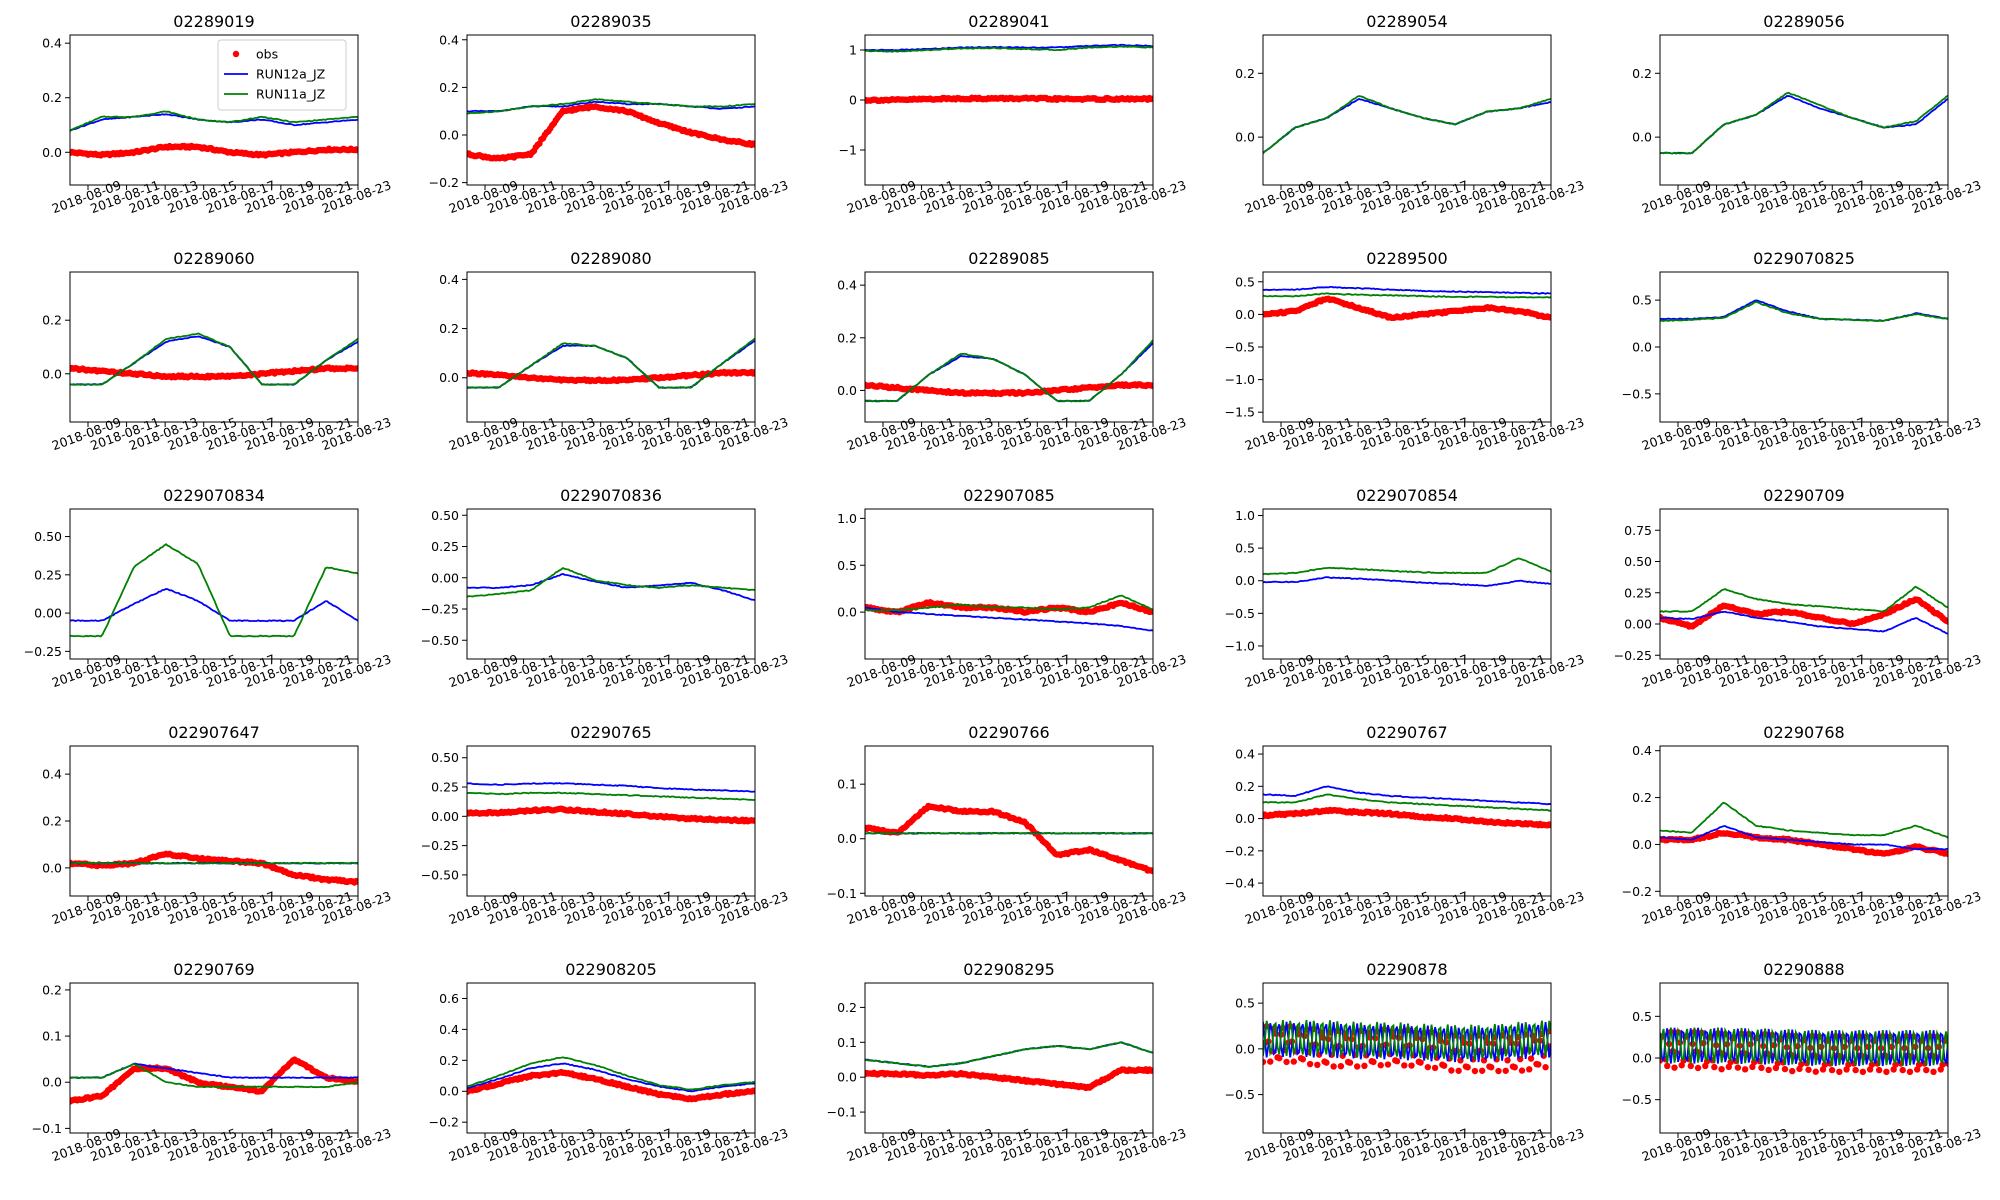 The width and height of the screenshot is (2000, 1200). Describe the element at coordinates (445, 546) in the screenshot. I see `y-tick-label: 0.25` at that location.